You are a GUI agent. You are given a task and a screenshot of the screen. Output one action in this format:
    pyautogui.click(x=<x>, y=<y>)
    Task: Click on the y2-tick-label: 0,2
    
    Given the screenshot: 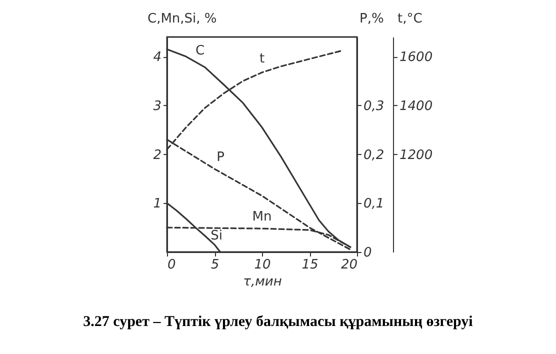 What is the action you would take?
    pyautogui.click(x=374, y=155)
    